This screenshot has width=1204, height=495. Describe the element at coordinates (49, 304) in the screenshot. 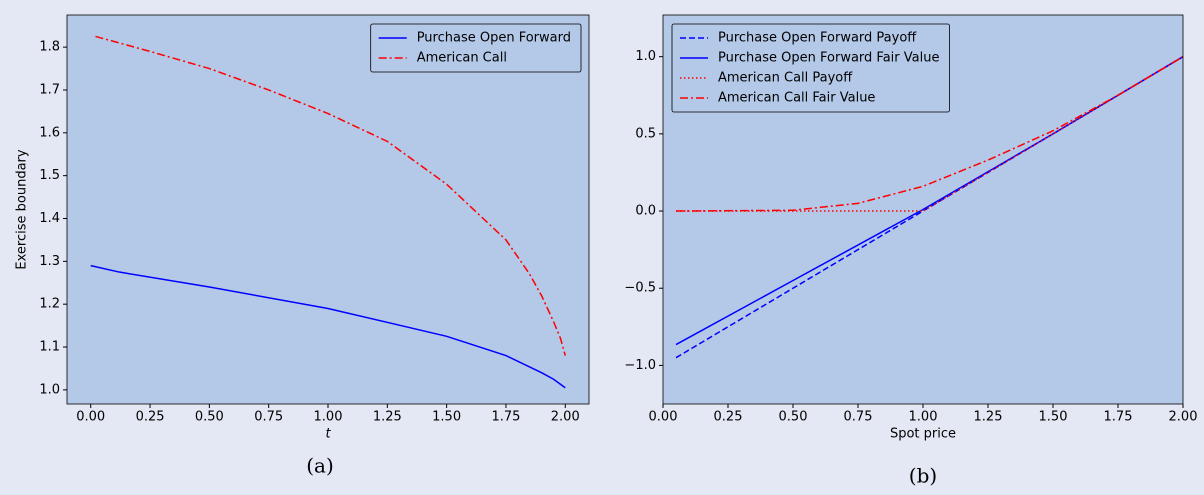

I see `y-tick-label: 1.2` at that location.